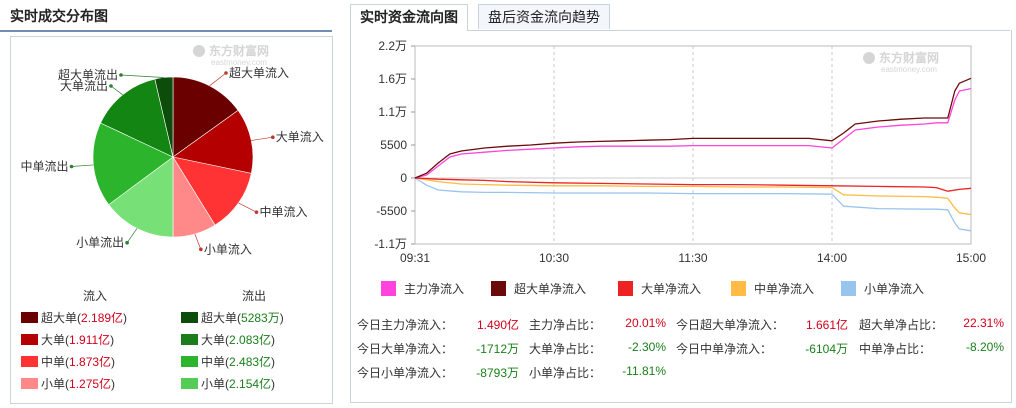 This screenshot has height=408, width=1016. I want to click on series-legend: 主力净流入 超大单净流入 大单净流入 中单净流入 小单净流入, so click(691, 290).